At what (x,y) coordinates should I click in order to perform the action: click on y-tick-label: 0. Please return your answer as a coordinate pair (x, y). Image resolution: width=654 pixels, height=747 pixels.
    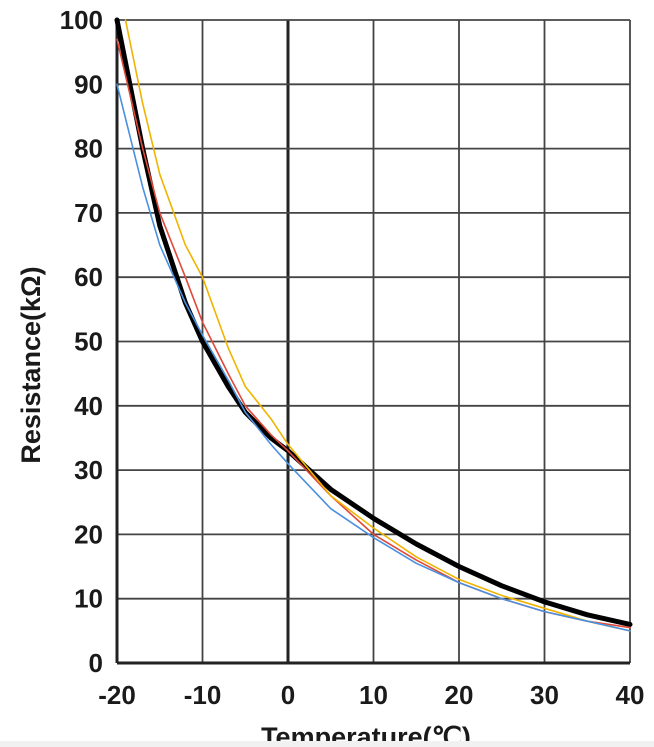
    Looking at the image, I should click on (96, 663).